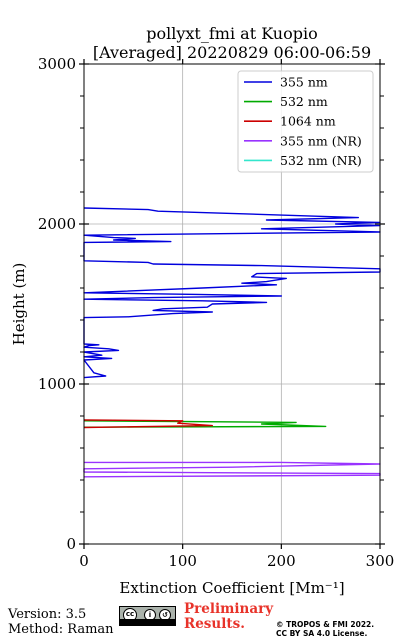 This screenshot has height=640, width=400. What do you see at coordinates (47, 614) in the screenshot?
I see `version-label: Version: 3.5` at bounding box center [47, 614].